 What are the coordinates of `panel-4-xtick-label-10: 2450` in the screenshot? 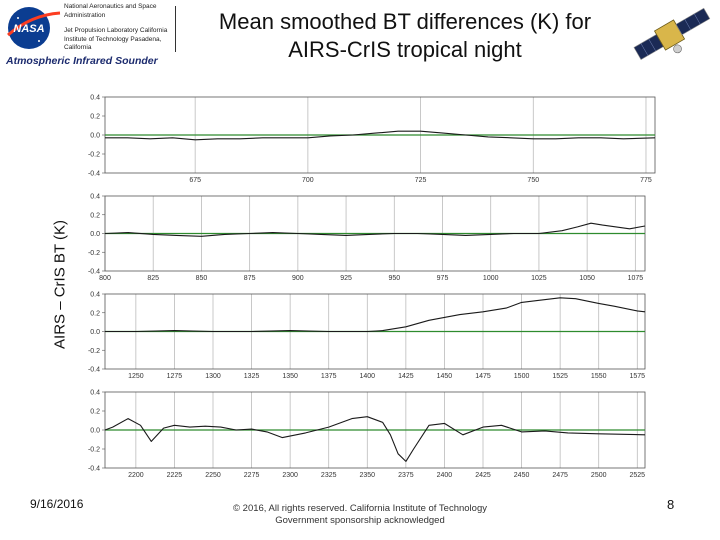 It's located at (522, 475).